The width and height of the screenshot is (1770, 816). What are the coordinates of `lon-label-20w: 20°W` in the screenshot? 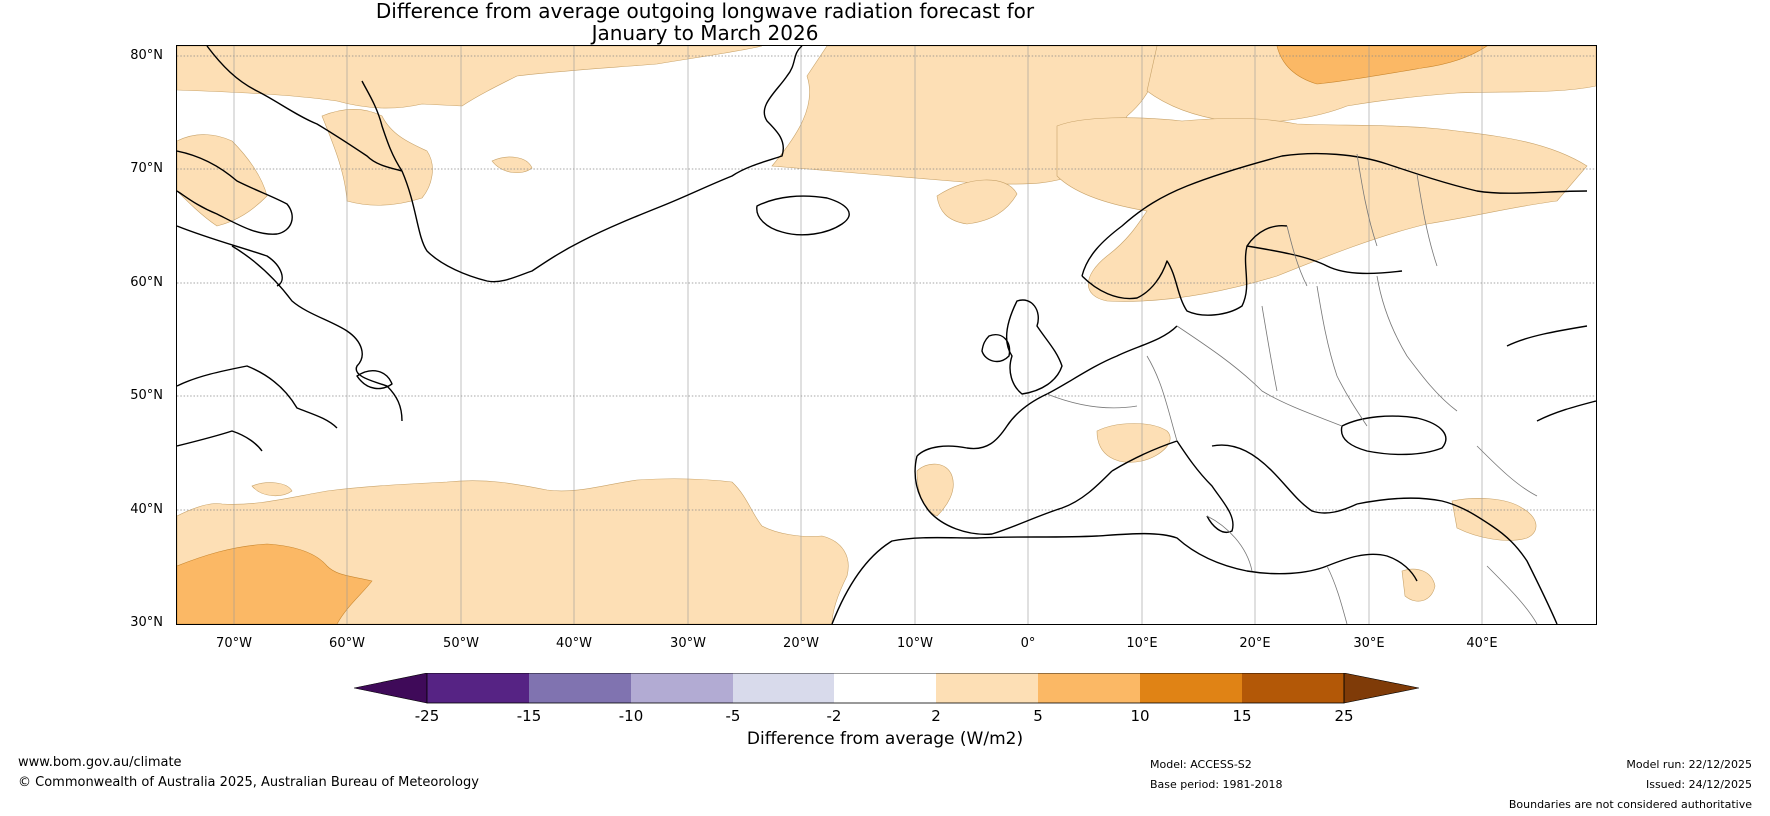 It's located at (801, 643).